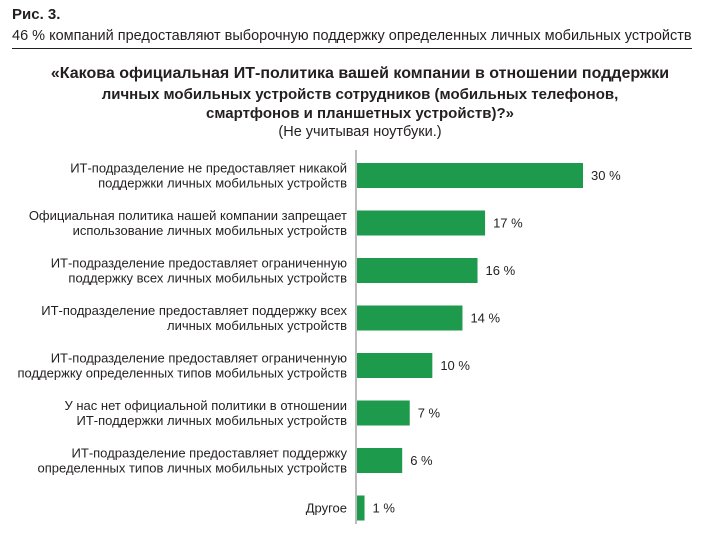 This screenshot has width=720, height=540. What do you see at coordinates (508, 223) in the screenshot?
I see `value-label-2: 17 %` at bounding box center [508, 223].